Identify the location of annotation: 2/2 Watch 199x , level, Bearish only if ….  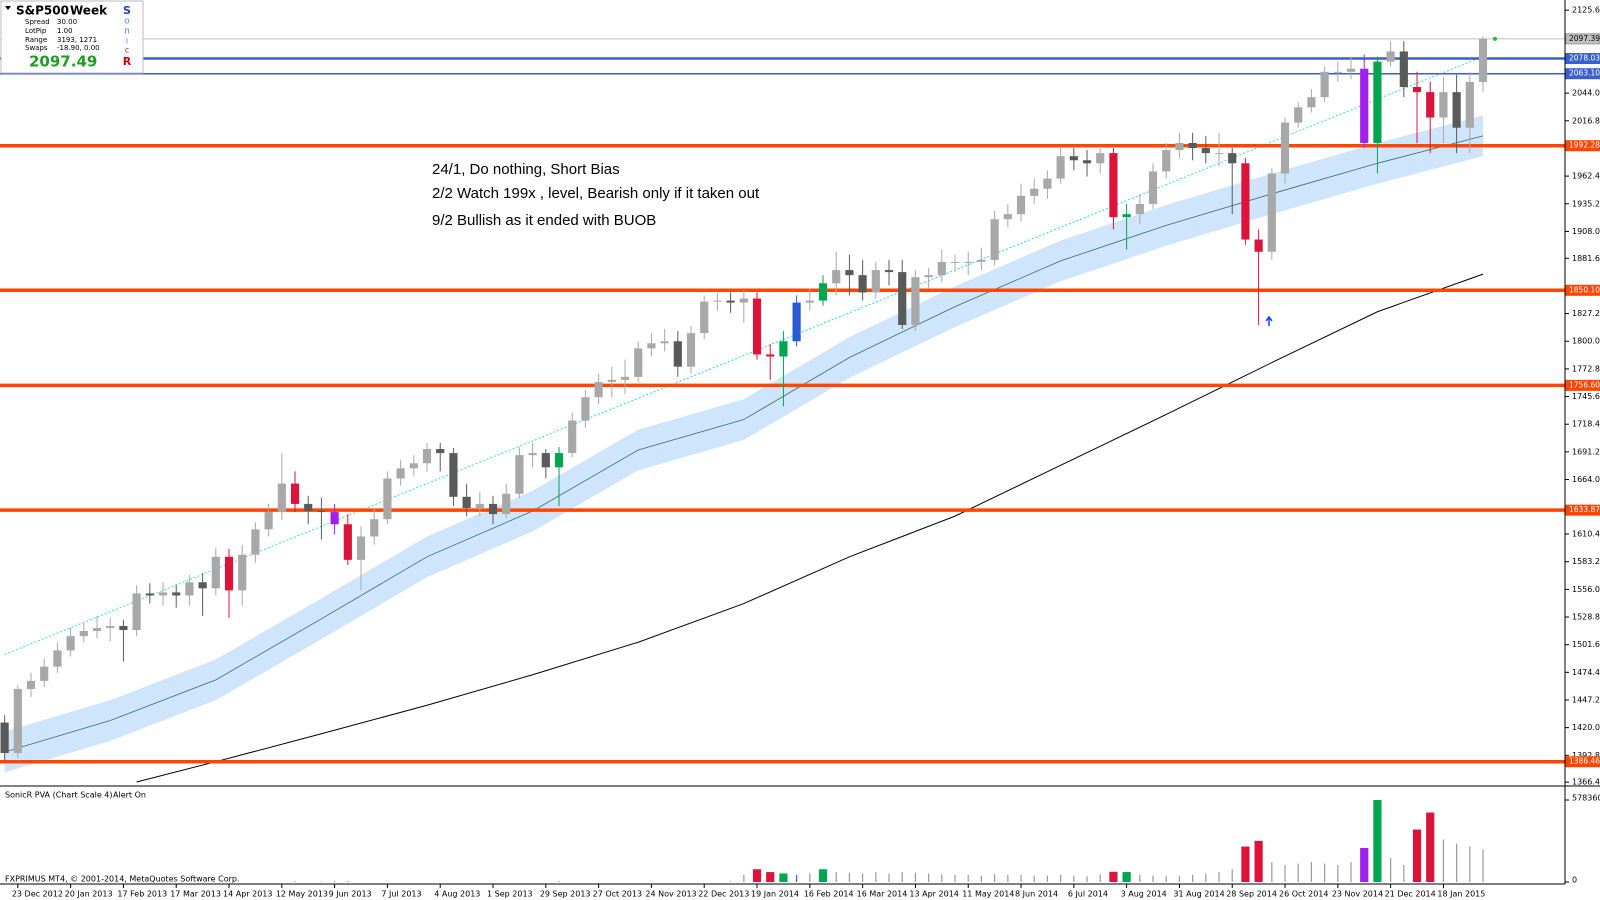
(596, 193).